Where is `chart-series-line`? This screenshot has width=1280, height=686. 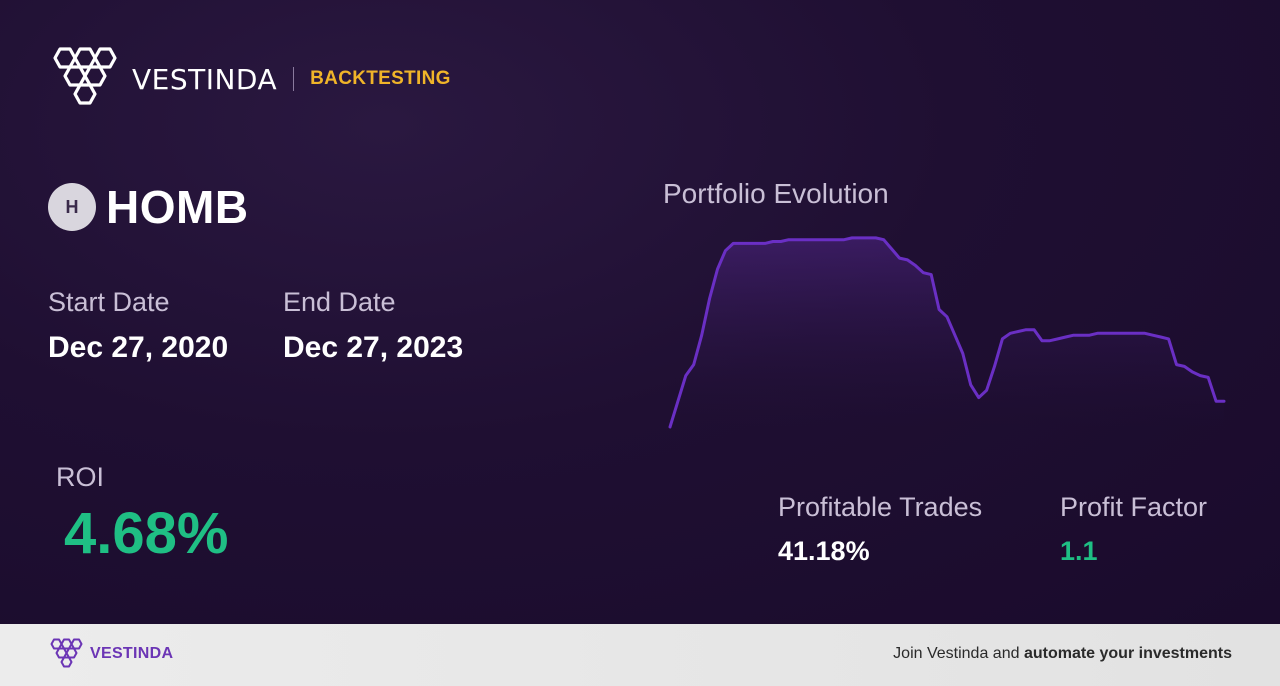
chart-series-line is located at coordinates (947, 332).